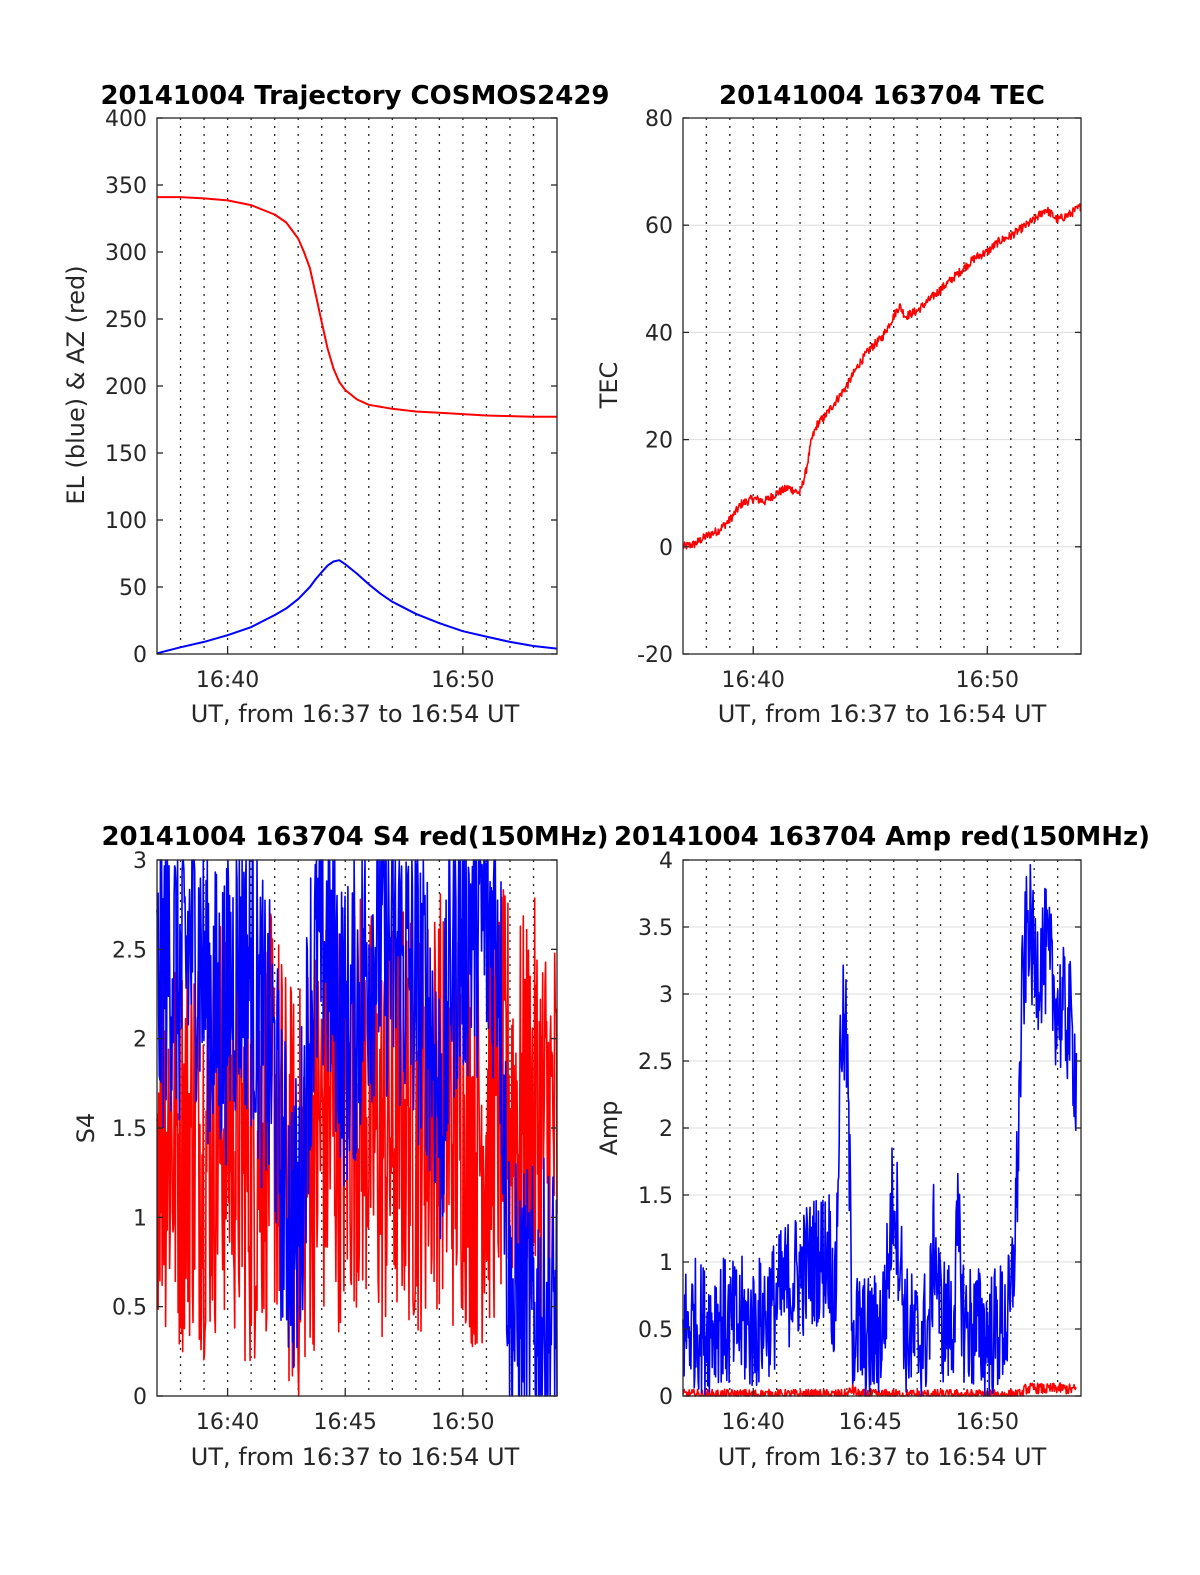 The image size is (1200, 1575). I want to click on y-tick-label: 3.5, so click(655, 928).